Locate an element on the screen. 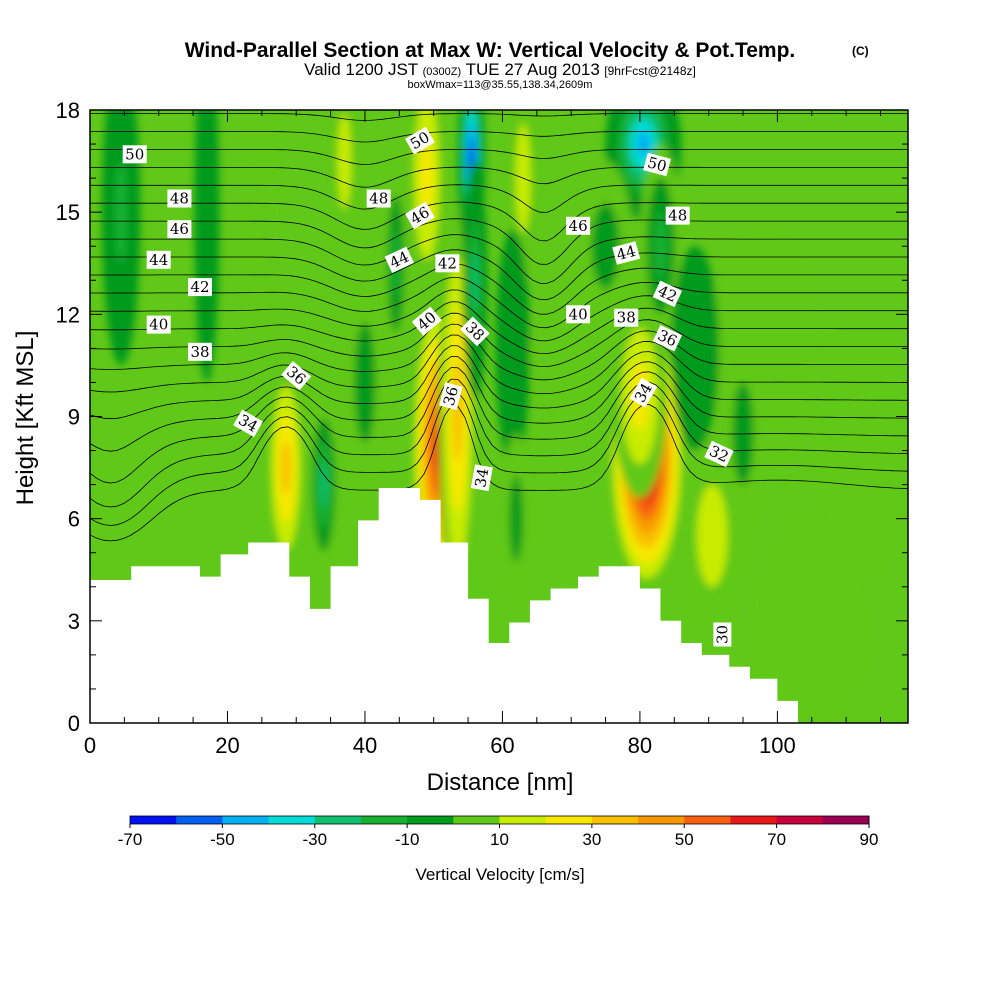 The width and height of the screenshot is (1000, 1000). subtitle-valid: Valid 1200 JST is located at coordinates (361, 69).